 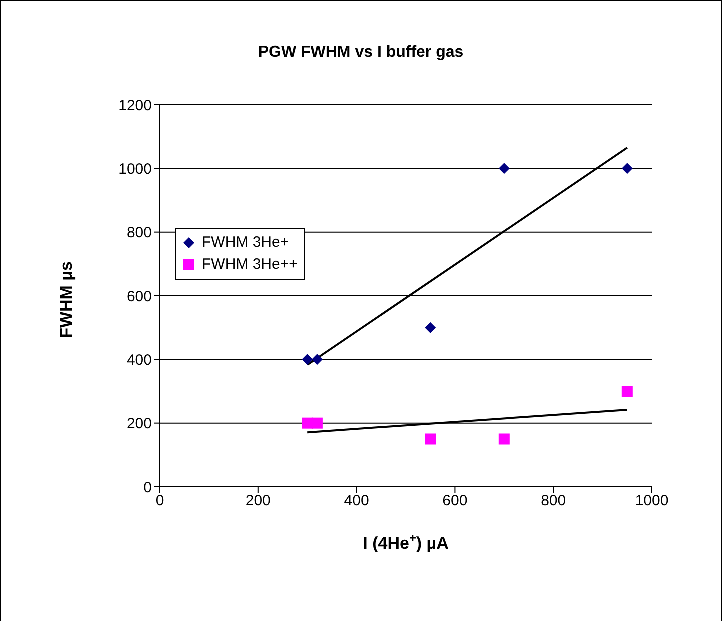 What do you see at coordinates (160, 501) in the screenshot?
I see `x-tick-label: 0` at bounding box center [160, 501].